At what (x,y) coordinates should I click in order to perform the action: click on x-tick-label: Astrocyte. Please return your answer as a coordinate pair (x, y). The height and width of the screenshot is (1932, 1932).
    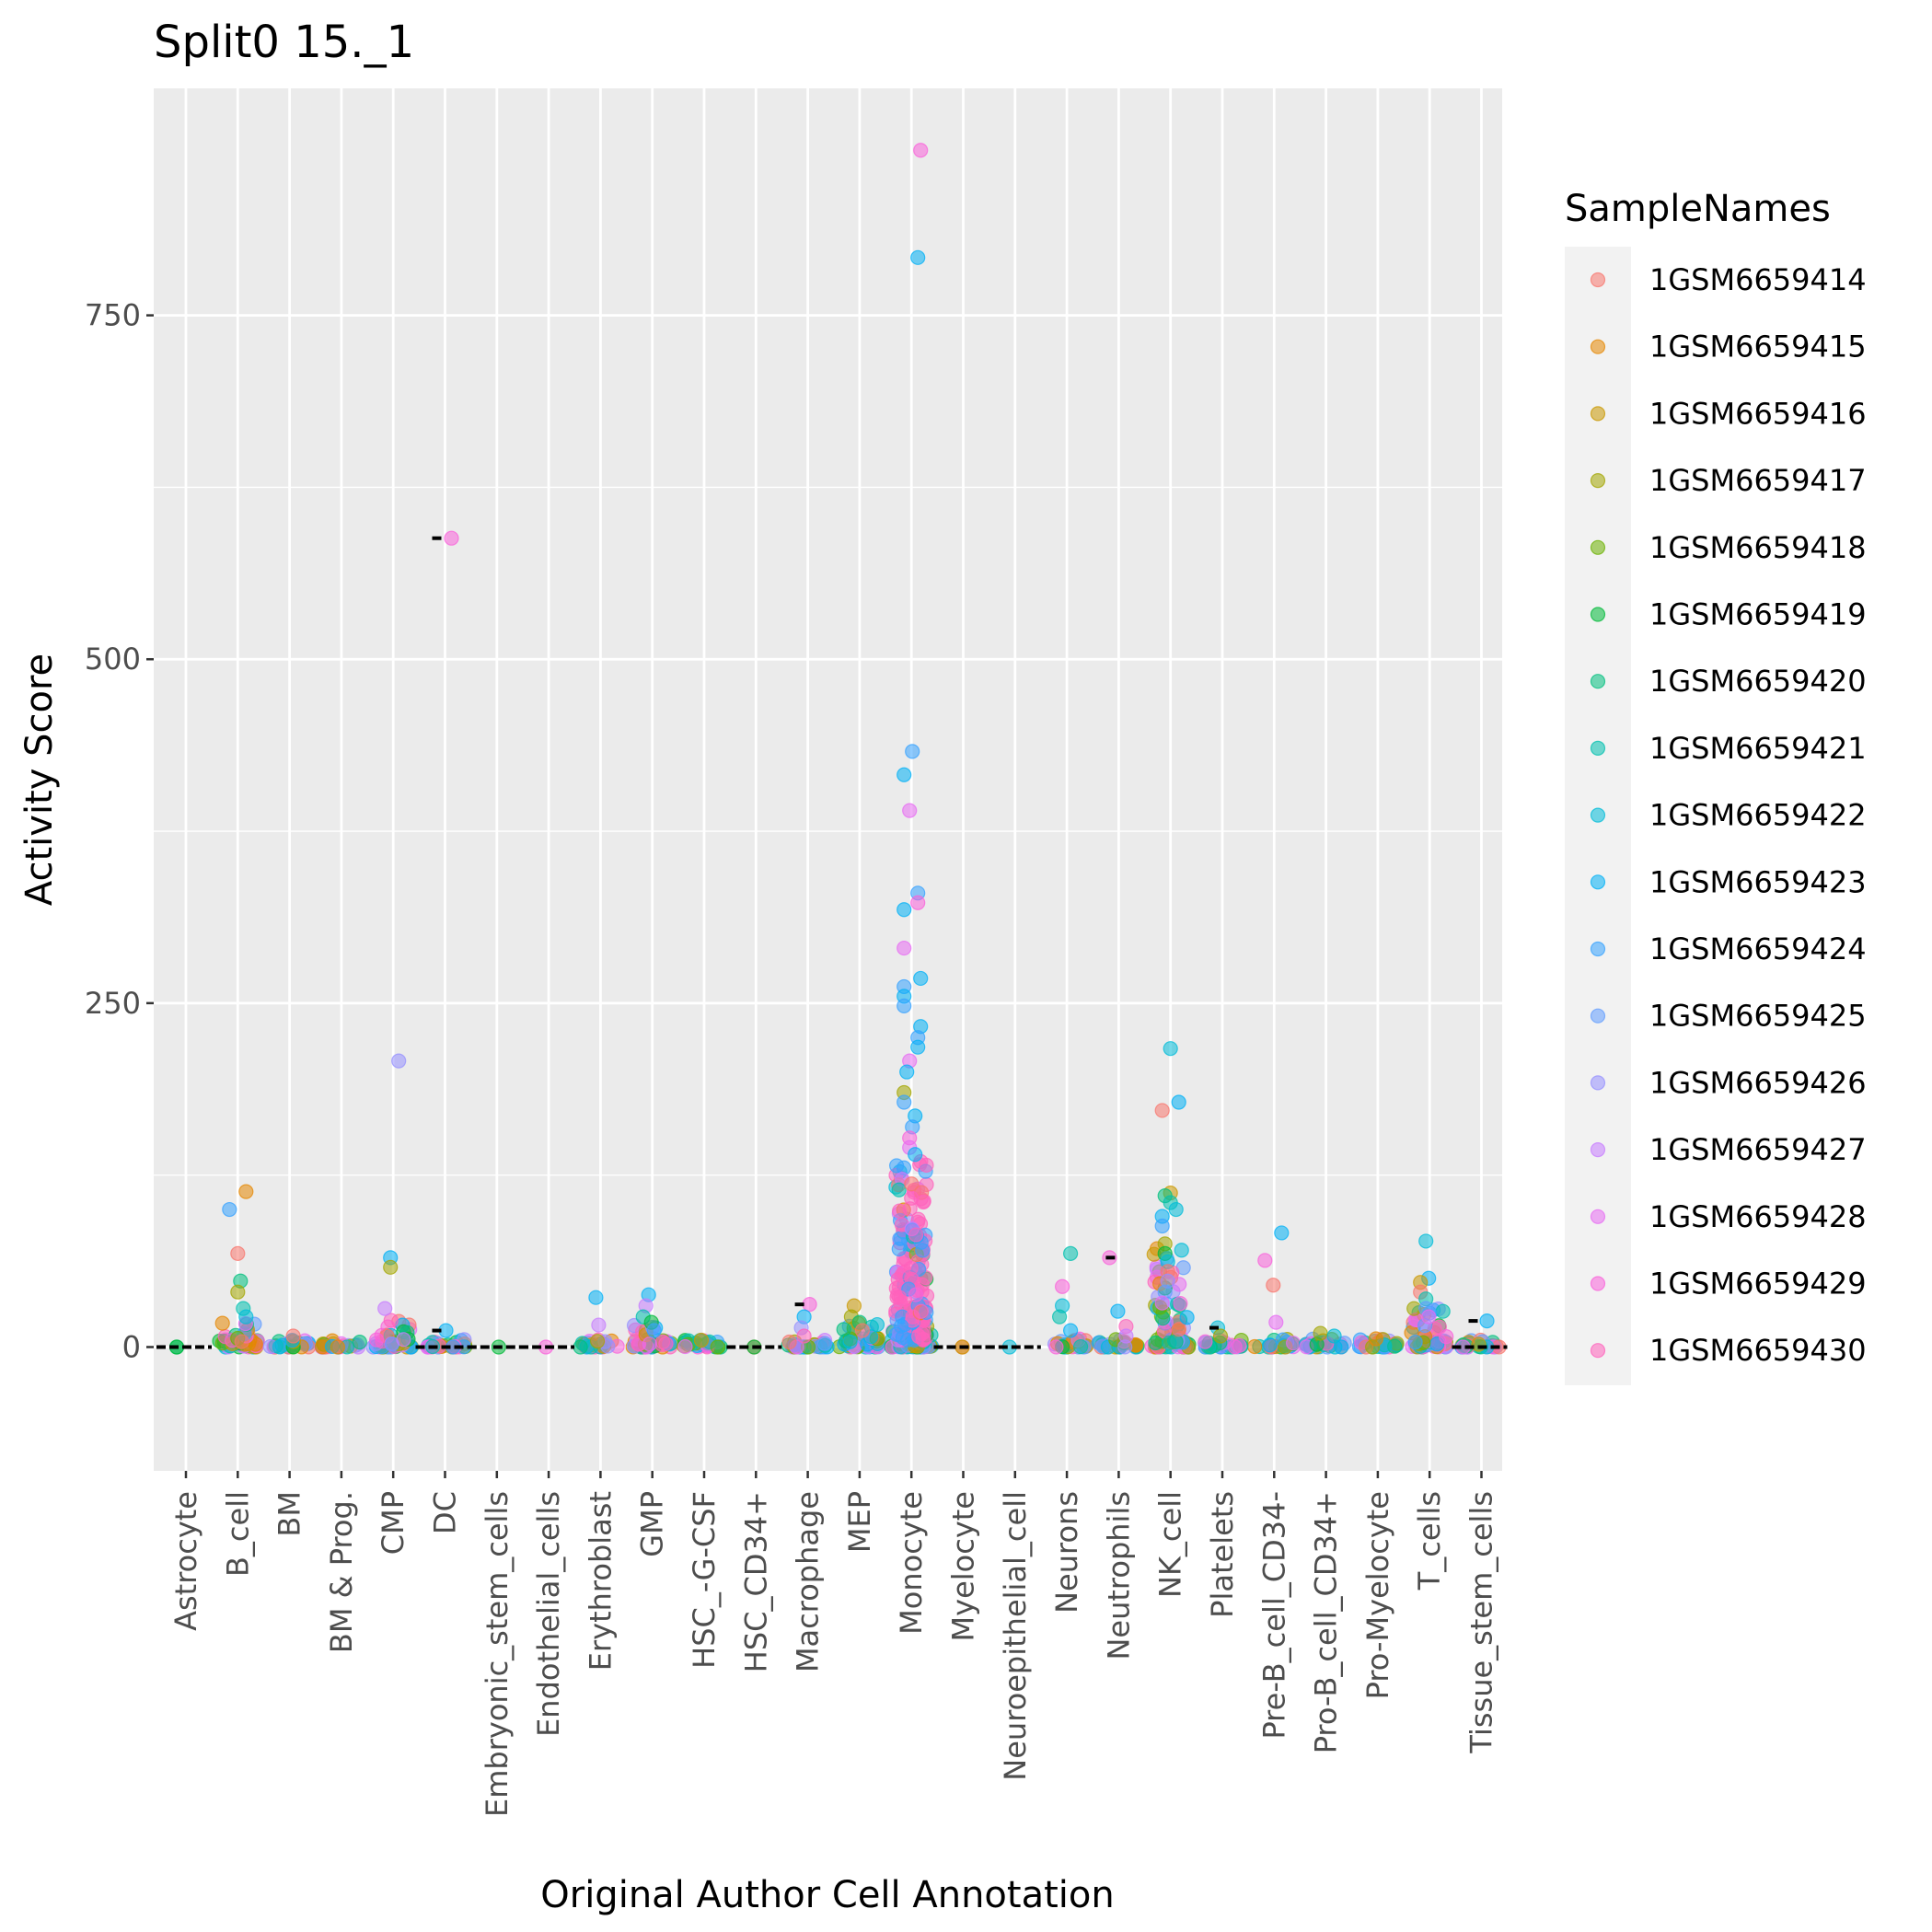
    Looking at the image, I should click on (186, 1561).